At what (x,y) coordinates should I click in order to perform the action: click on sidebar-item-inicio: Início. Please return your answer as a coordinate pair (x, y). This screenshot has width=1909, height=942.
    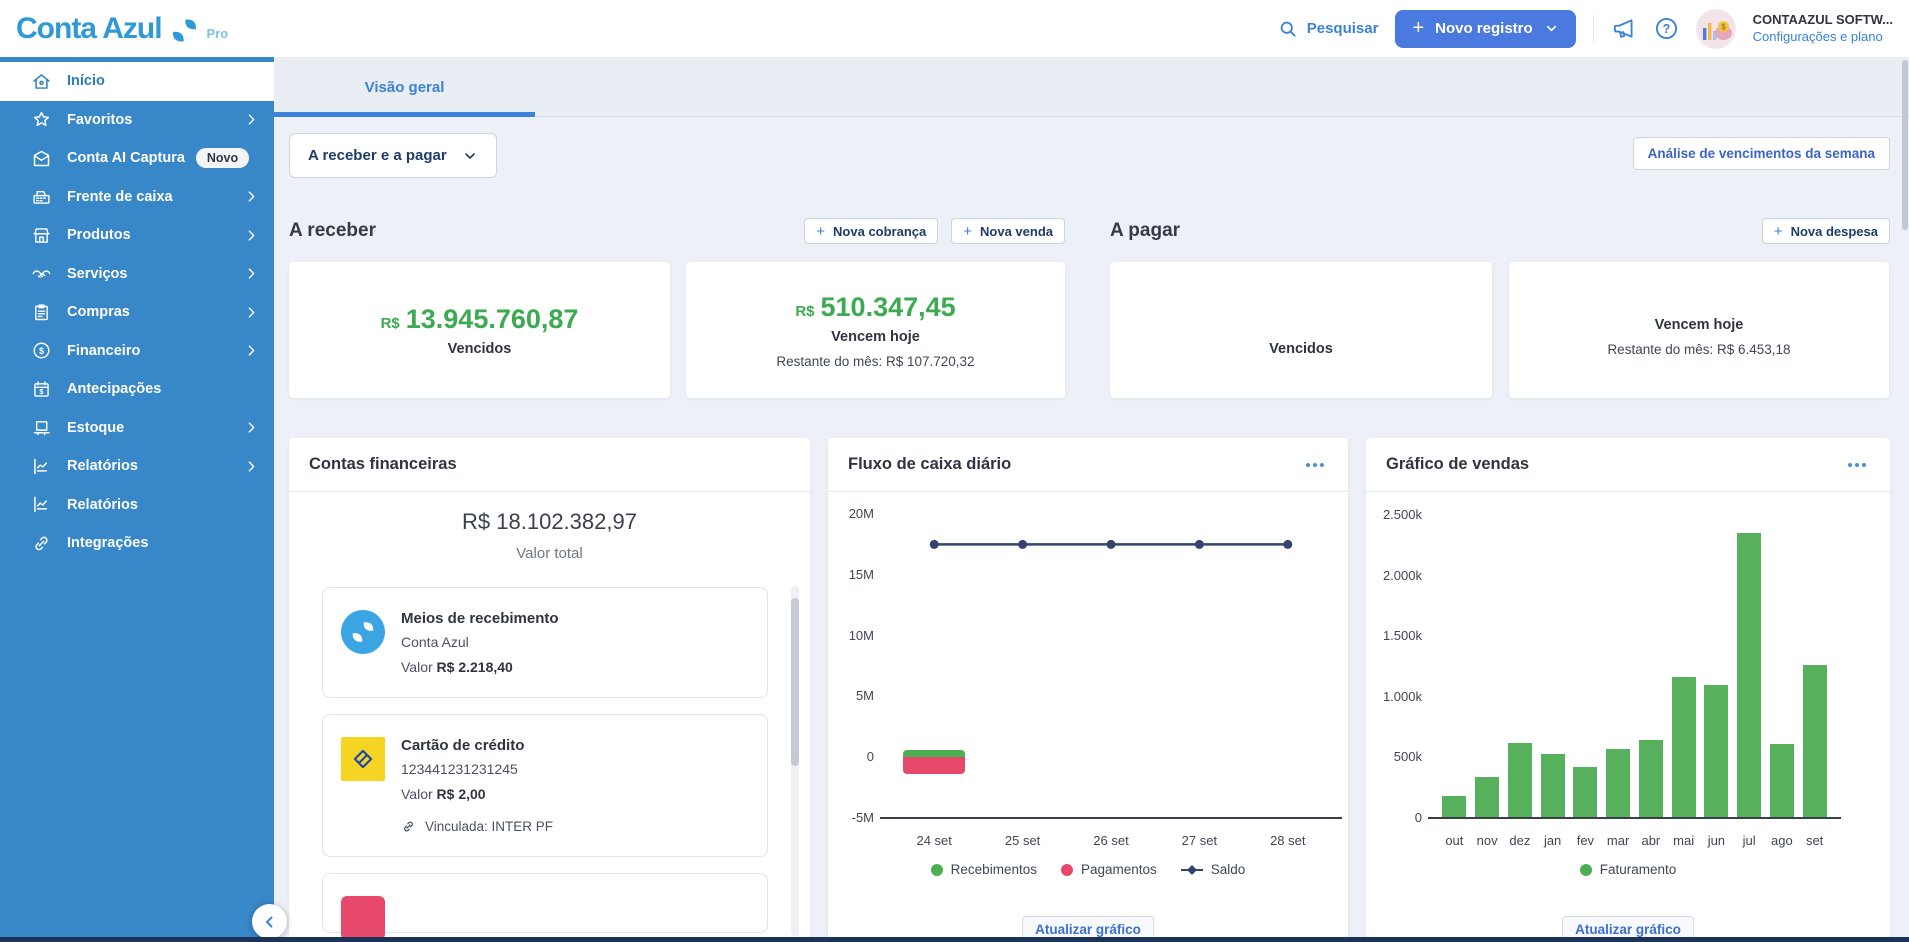
    Looking at the image, I should click on (137, 81).